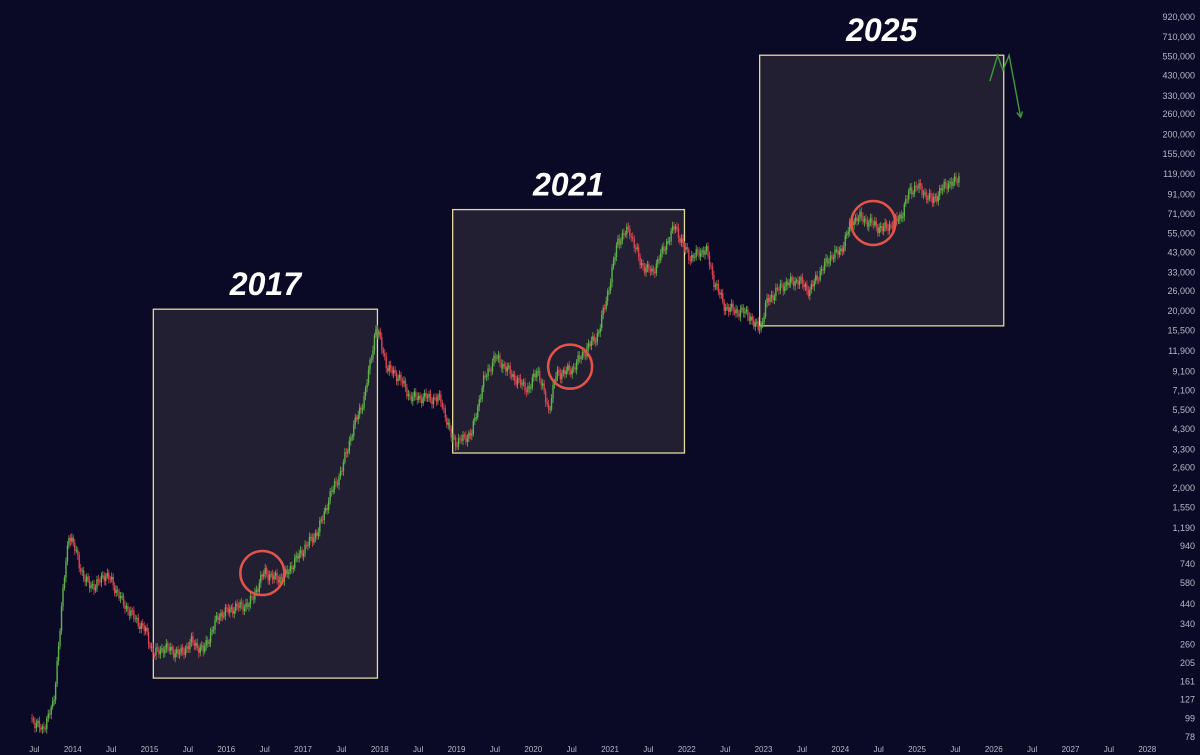 The width and height of the screenshot is (1200, 755). What do you see at coordinates (1181, 331) in the screenshot?
I see `y-tick-label: 15,500` at bounding box center [1181, 331].